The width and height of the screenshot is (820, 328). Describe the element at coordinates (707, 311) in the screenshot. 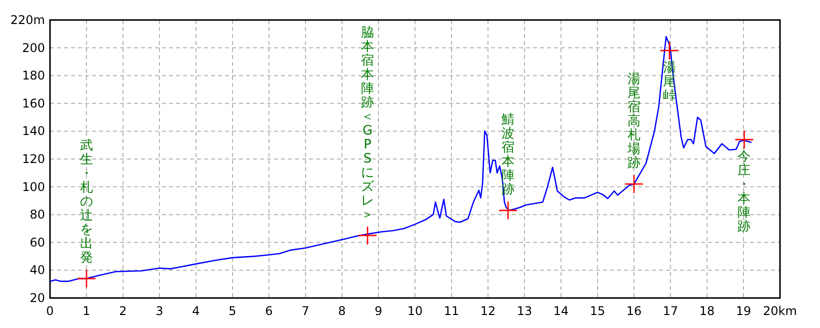

I see `x-tick-label: 18` at that location.